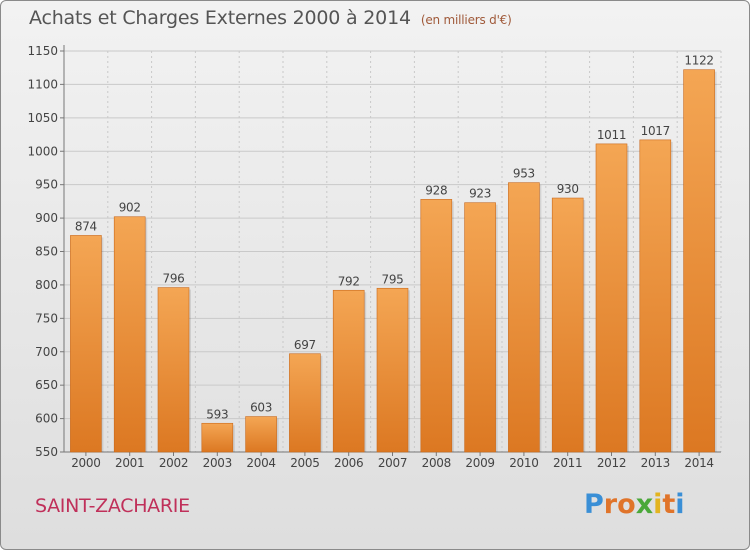 Image resolution: width=750 pixels, height=550 pixels. I want to click on y-tick-label: 550, so click(46, 452).